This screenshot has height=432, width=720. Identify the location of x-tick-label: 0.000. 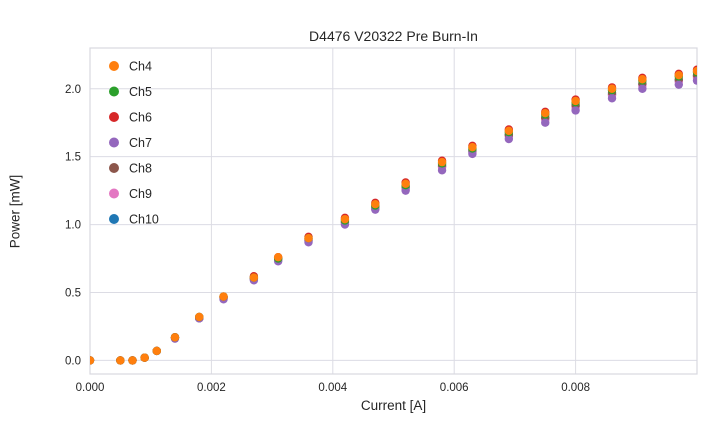
(90, 388).